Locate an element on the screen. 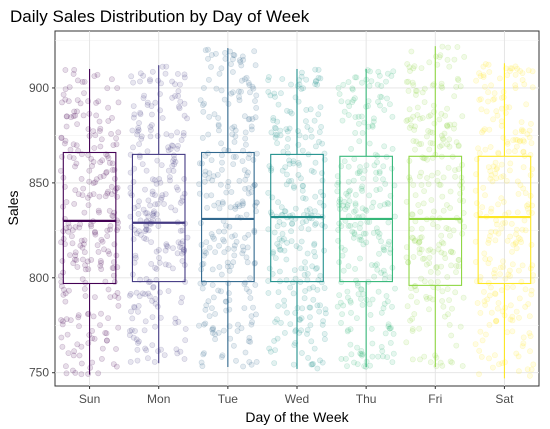  box-sun is located at coordinates (89, 218).